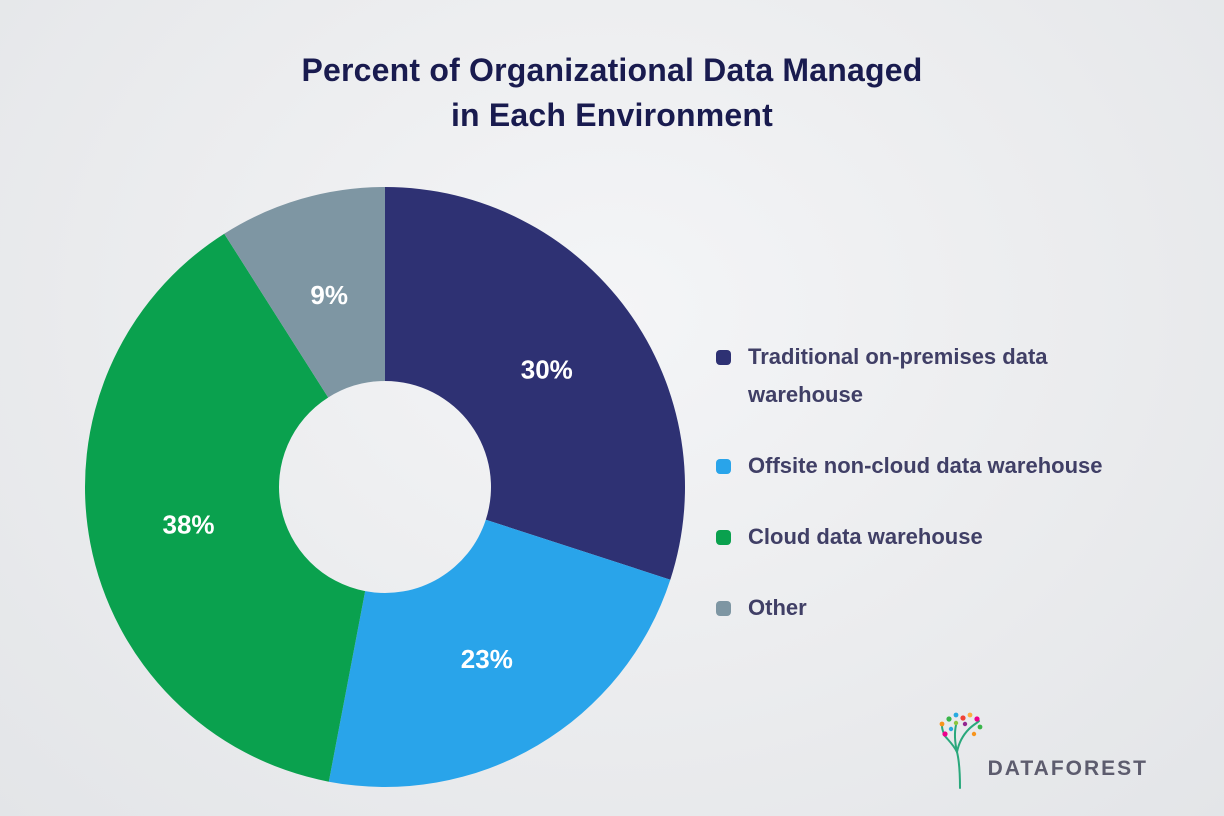 The width and height of the screenshot is (1224, 816). What do you see at coordinates (777, 607) in the screenshot?
I see `legend-label-other: Other` at bounding box center [777, 607].